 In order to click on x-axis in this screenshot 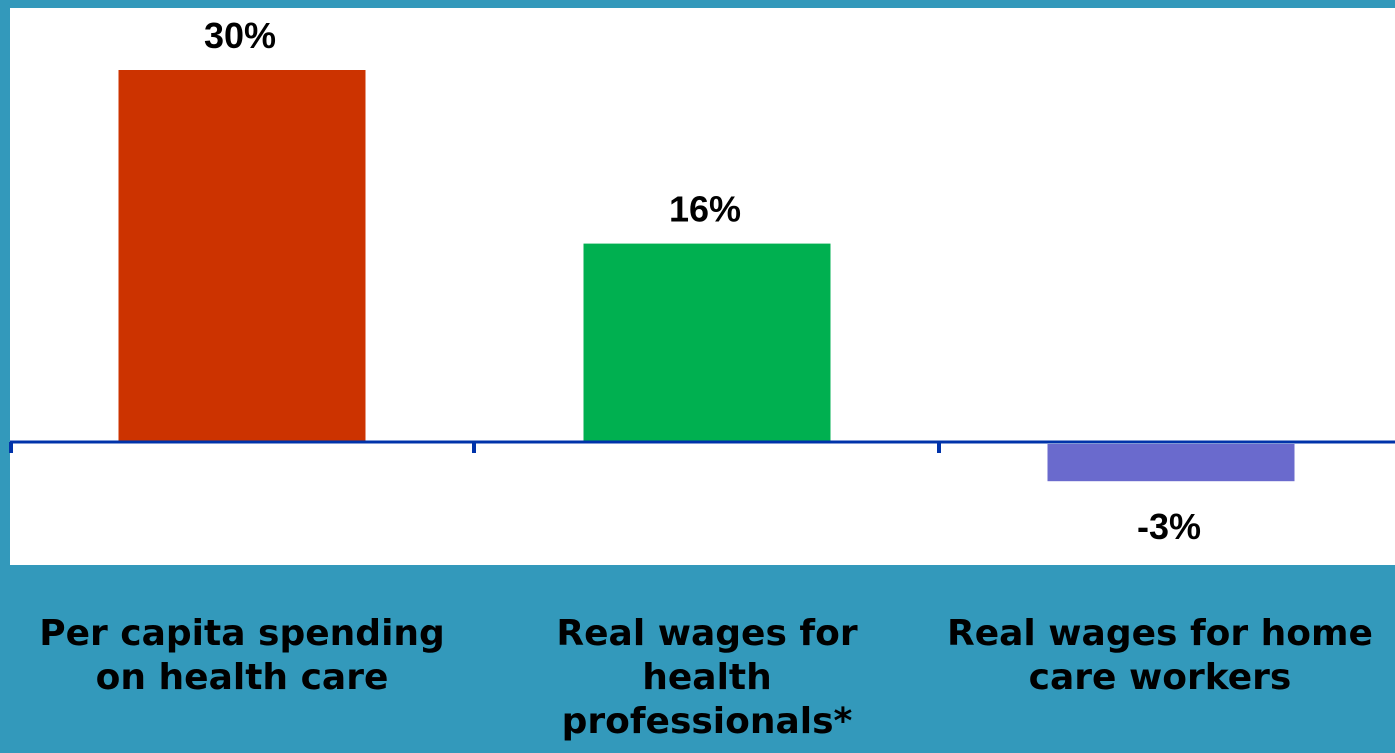, I will do `click(702, 446)`.